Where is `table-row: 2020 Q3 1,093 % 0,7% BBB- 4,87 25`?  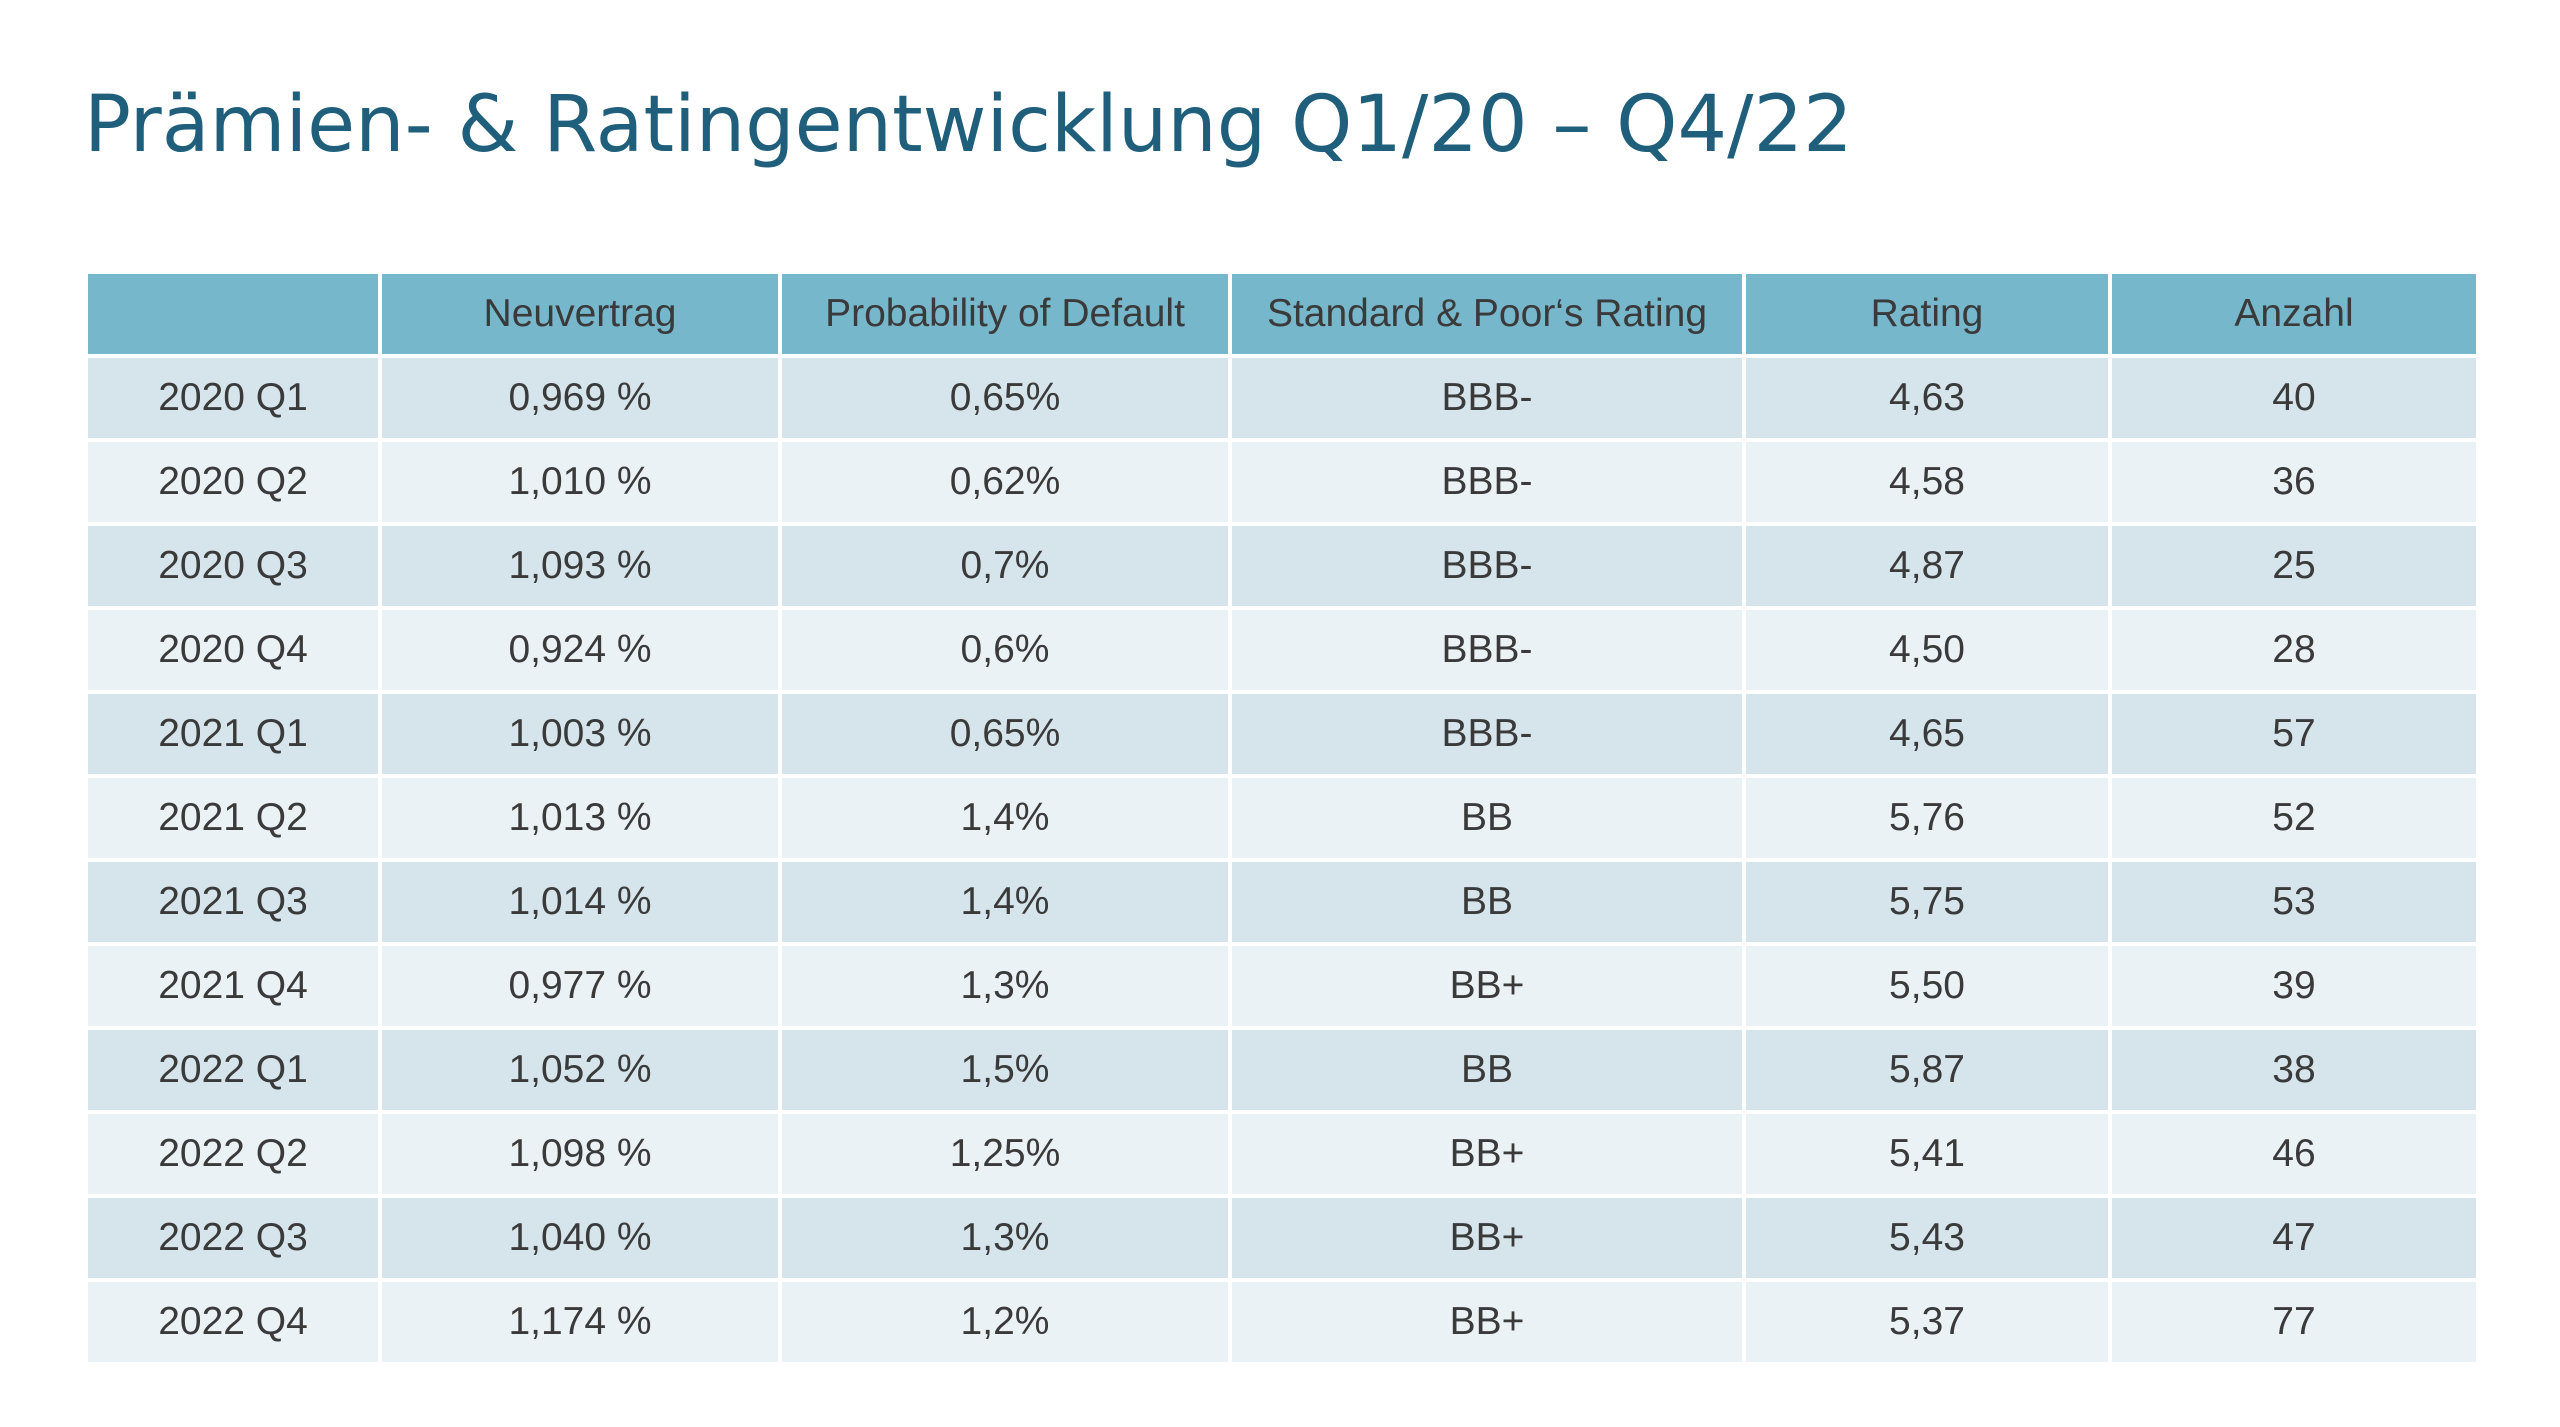 table-row: 2020 Q3 1,093 % 0,7% BBB- 4,87 25 is located at coordinates (1282, 566).